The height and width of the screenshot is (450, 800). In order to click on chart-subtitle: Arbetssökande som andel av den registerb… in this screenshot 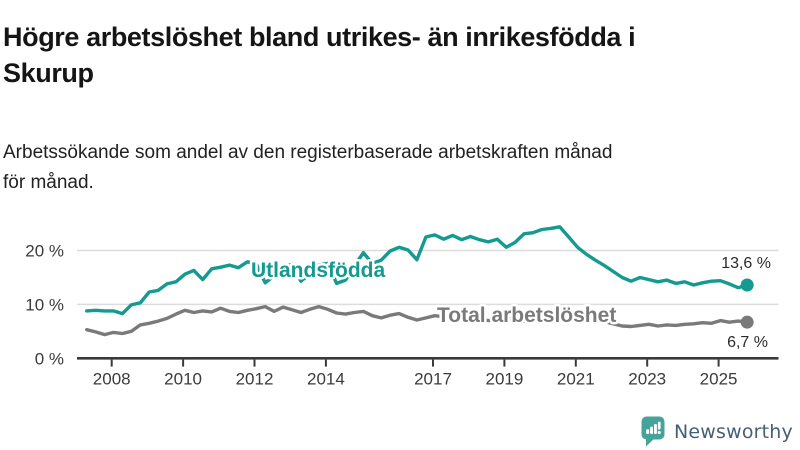, I will do `click(400, 168)`.